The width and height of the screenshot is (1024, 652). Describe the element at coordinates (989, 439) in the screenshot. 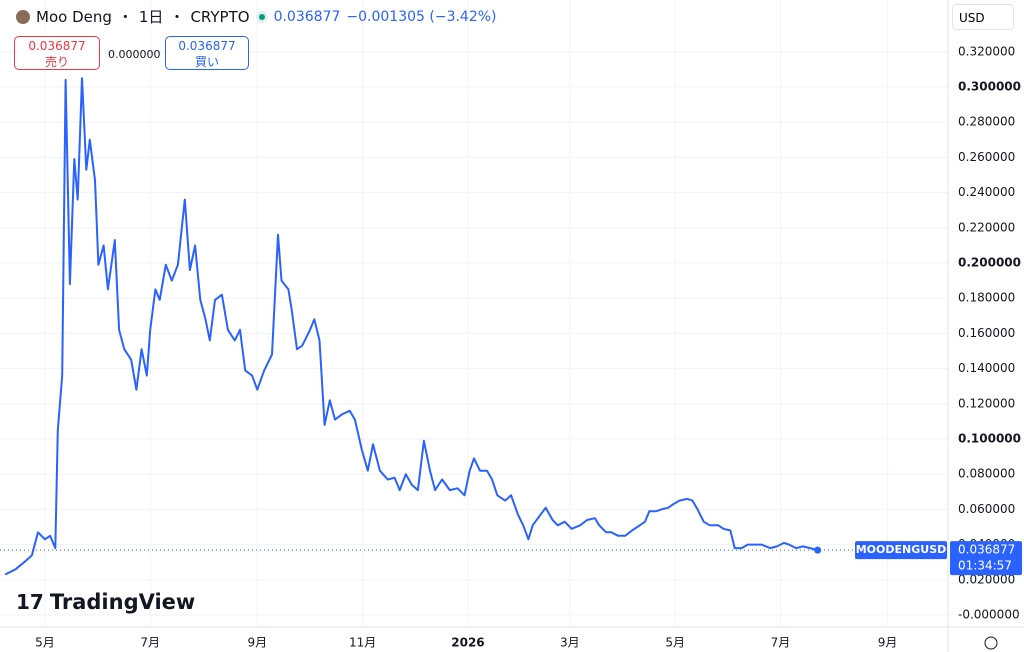

I see `y-tick-label: 0.100000` at that location.